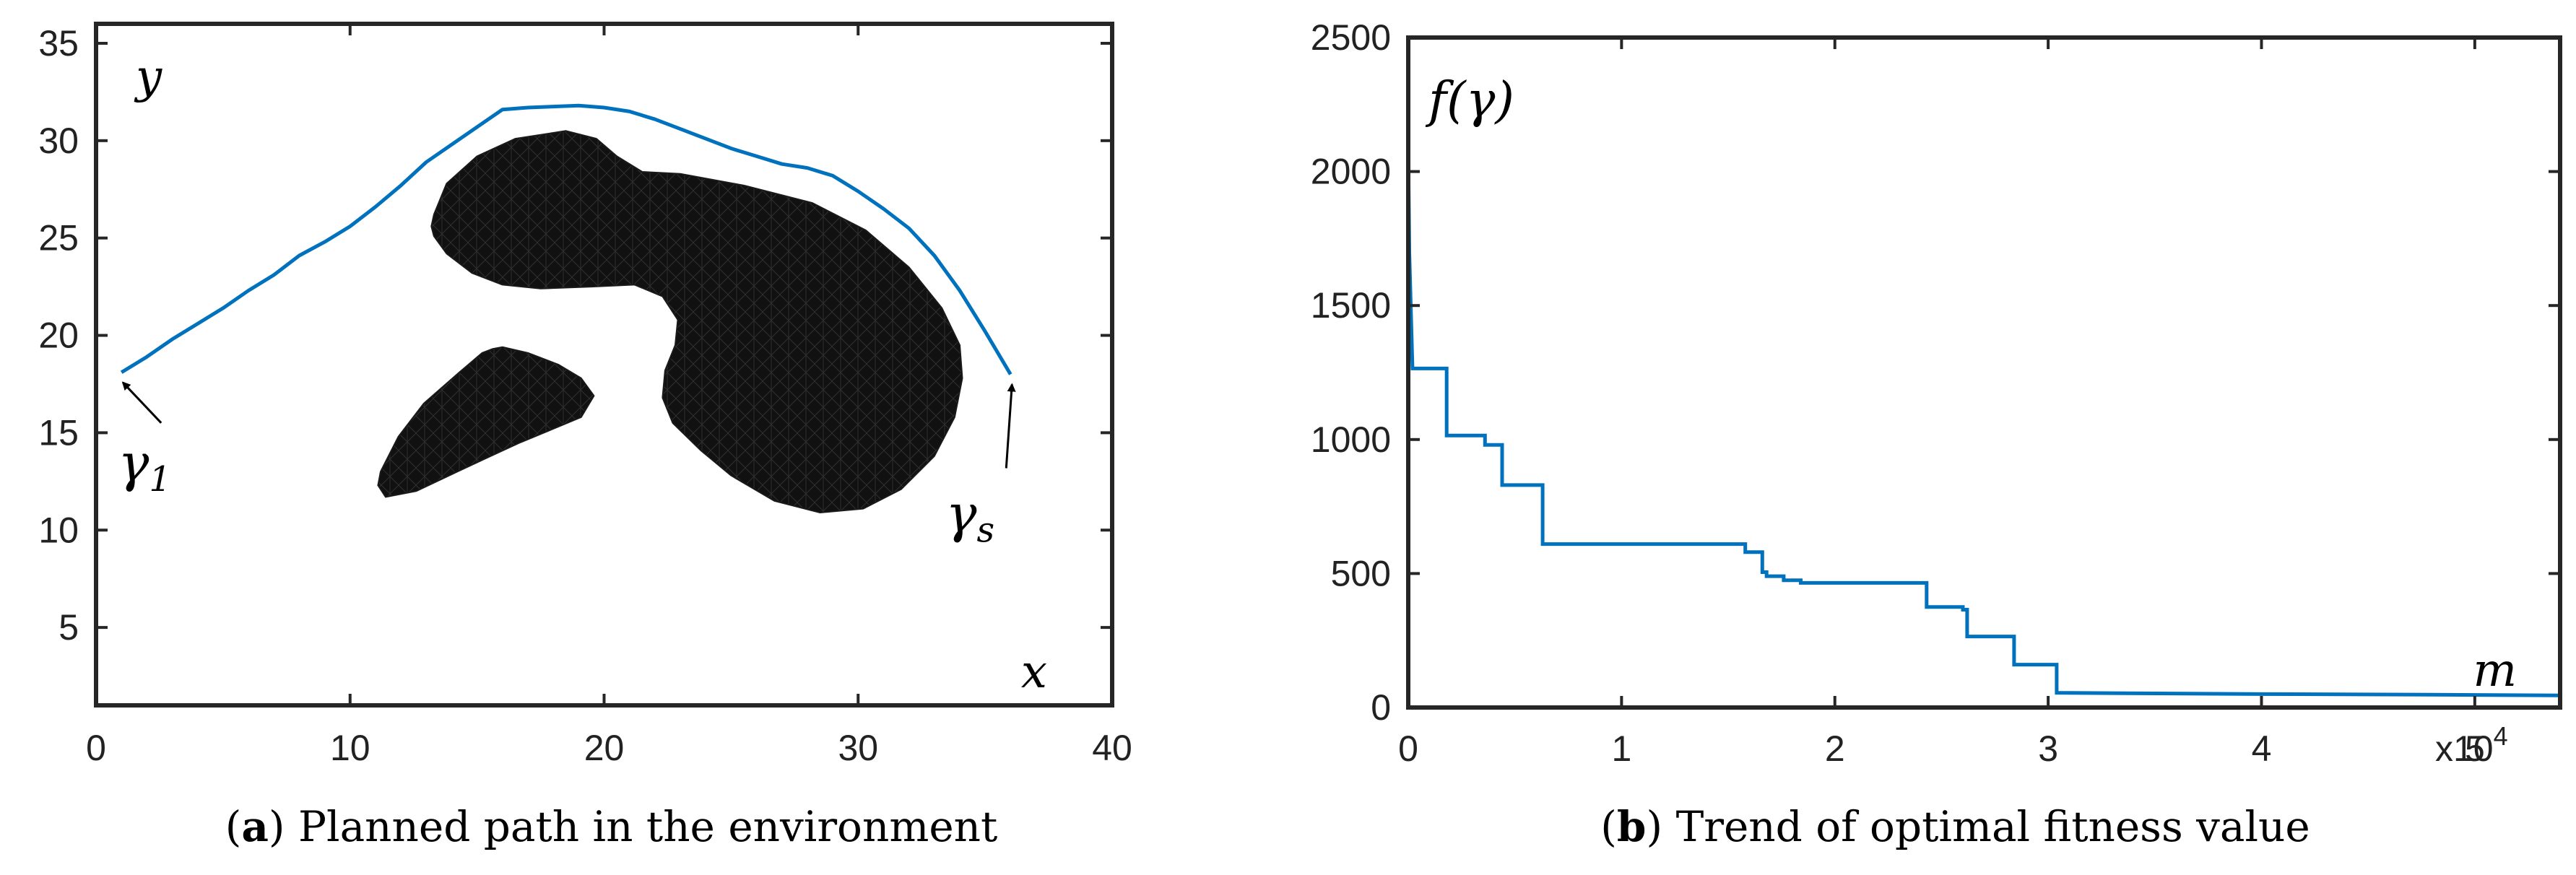  I want to click on panel-b-y-tick-label: 2500, so click(1351, 37).